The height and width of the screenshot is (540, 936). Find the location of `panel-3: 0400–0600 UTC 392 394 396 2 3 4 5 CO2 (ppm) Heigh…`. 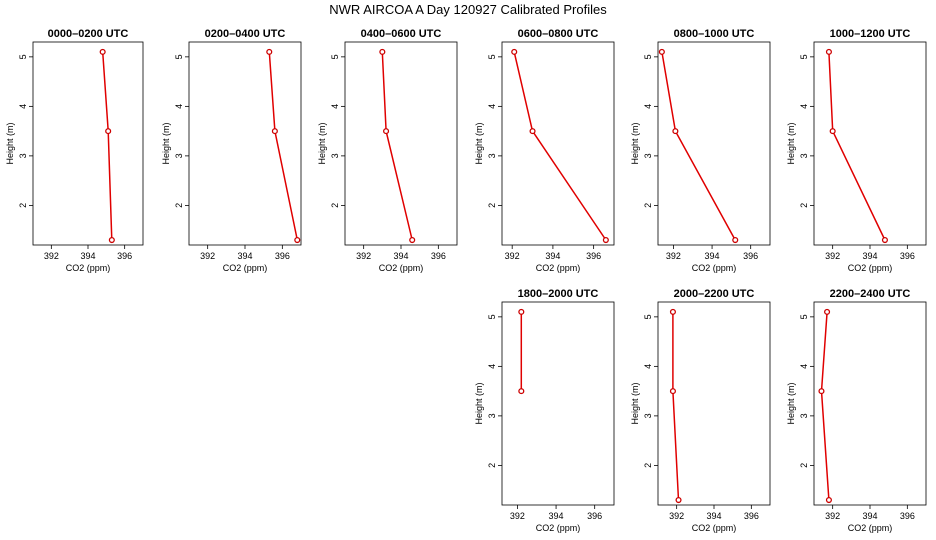

panel-3: 0400–0600 UTC 392 394 396 2 3 4 5 CO2 (ppm) Heigh… is located at coordinates (387, 150).